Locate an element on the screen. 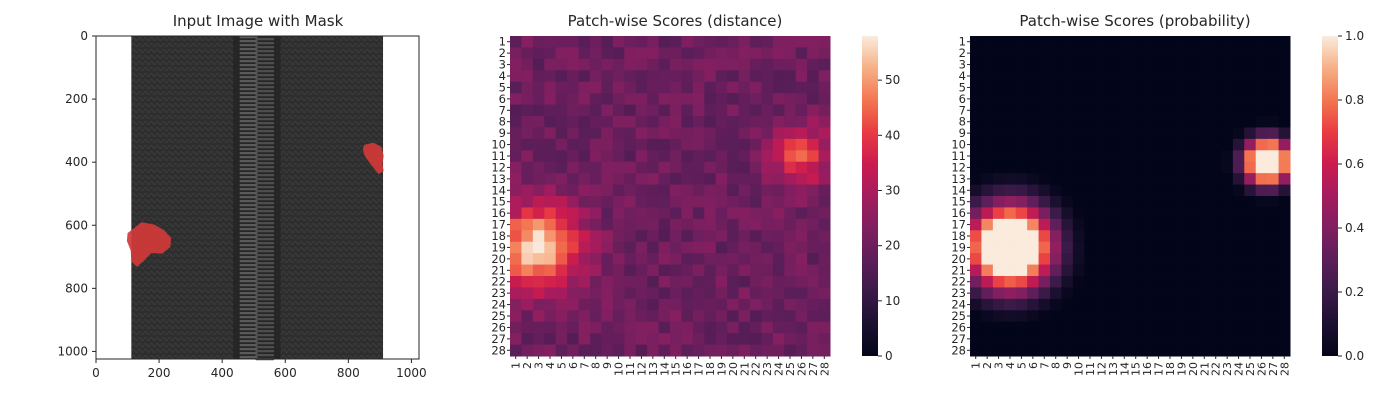 Image resolution: width=1400 pixels, height=404 pixels. col-label: 25 is located at coordinates (1250, 369).